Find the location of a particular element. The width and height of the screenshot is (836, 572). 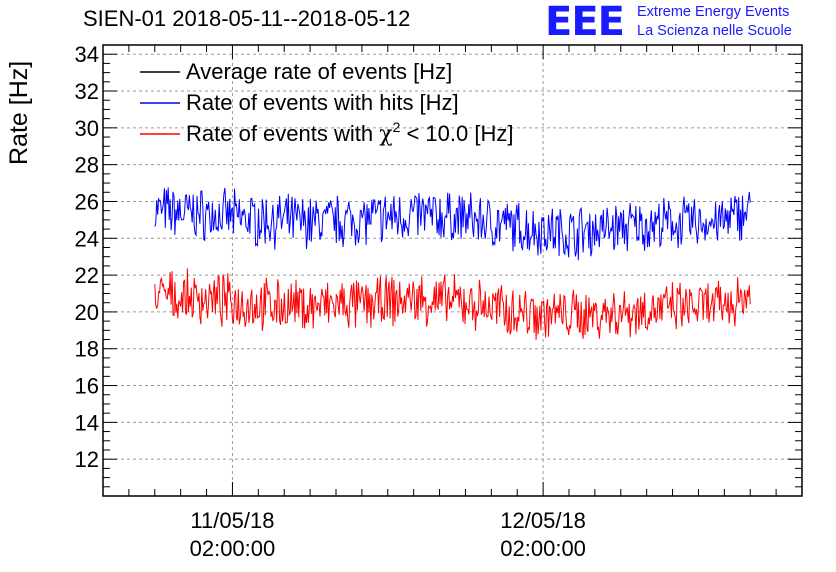

legend-entry-chi2: Rate of events with χ2 < 10.0 [Hz] is located at coordinates (349, 133).